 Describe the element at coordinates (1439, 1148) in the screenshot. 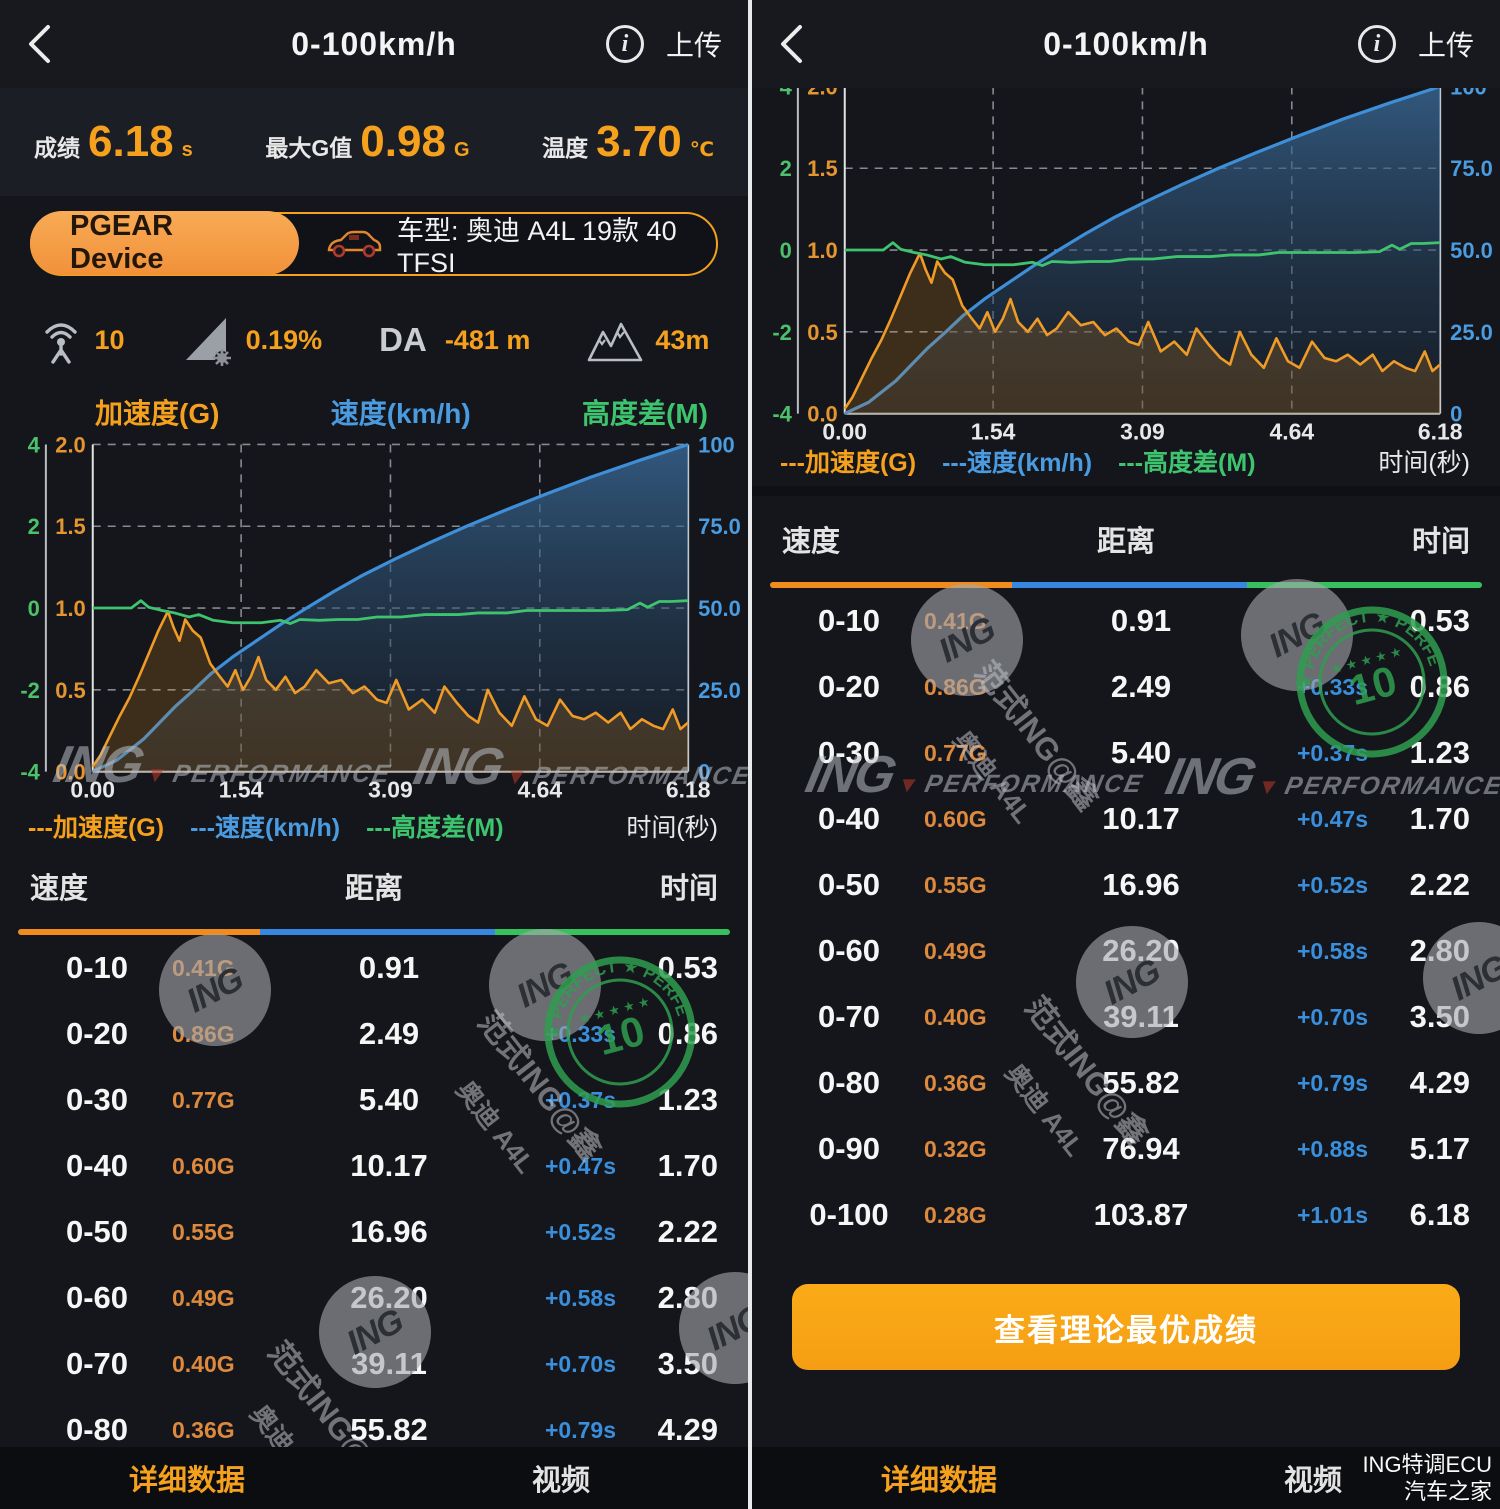

I see `time-value: 5.17` at that location.